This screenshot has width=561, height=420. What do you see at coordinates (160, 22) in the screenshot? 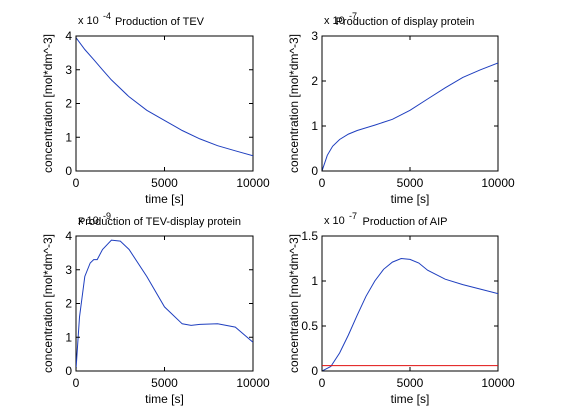
I see `chart-title: Production of TEV` at bounding box center [160, 22].